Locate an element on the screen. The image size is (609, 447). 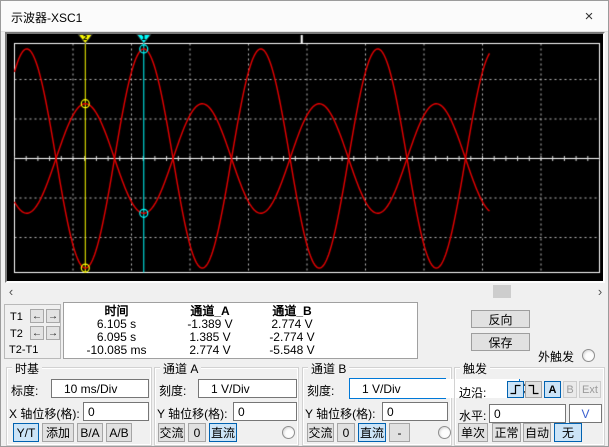
ext-trigger-radio is located at coordinates (588, 355).